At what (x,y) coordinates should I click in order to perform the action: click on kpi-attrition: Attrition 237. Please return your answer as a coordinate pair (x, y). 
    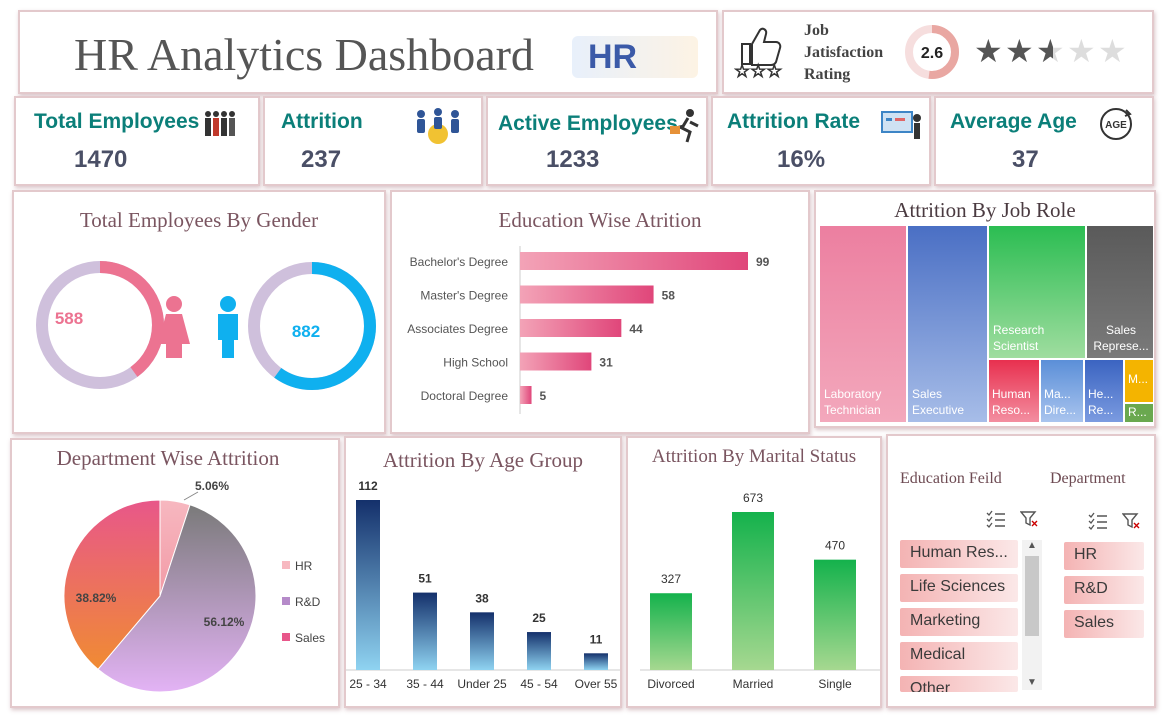
    Looking at the image, I should click on (373, 141).